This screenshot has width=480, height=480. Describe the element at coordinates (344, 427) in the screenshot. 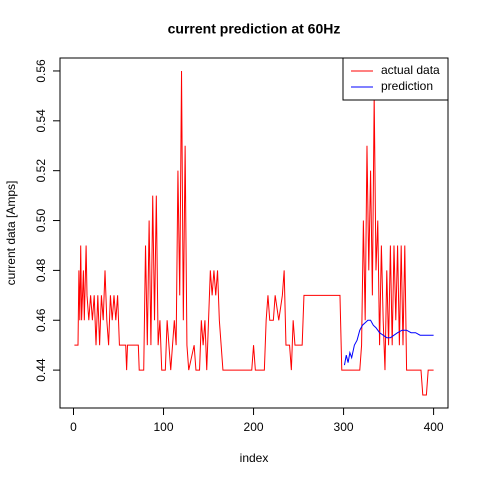

I see `x-tick-label: 300` at that location.